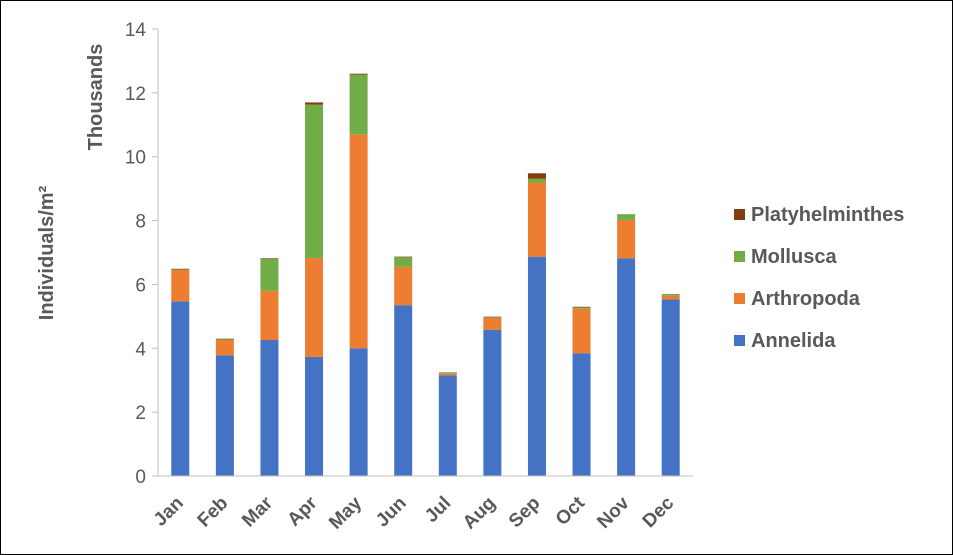 This screenshot has height=555, width=953. I want to click on bar-platyhelminthes-aug, so click(492, 317).